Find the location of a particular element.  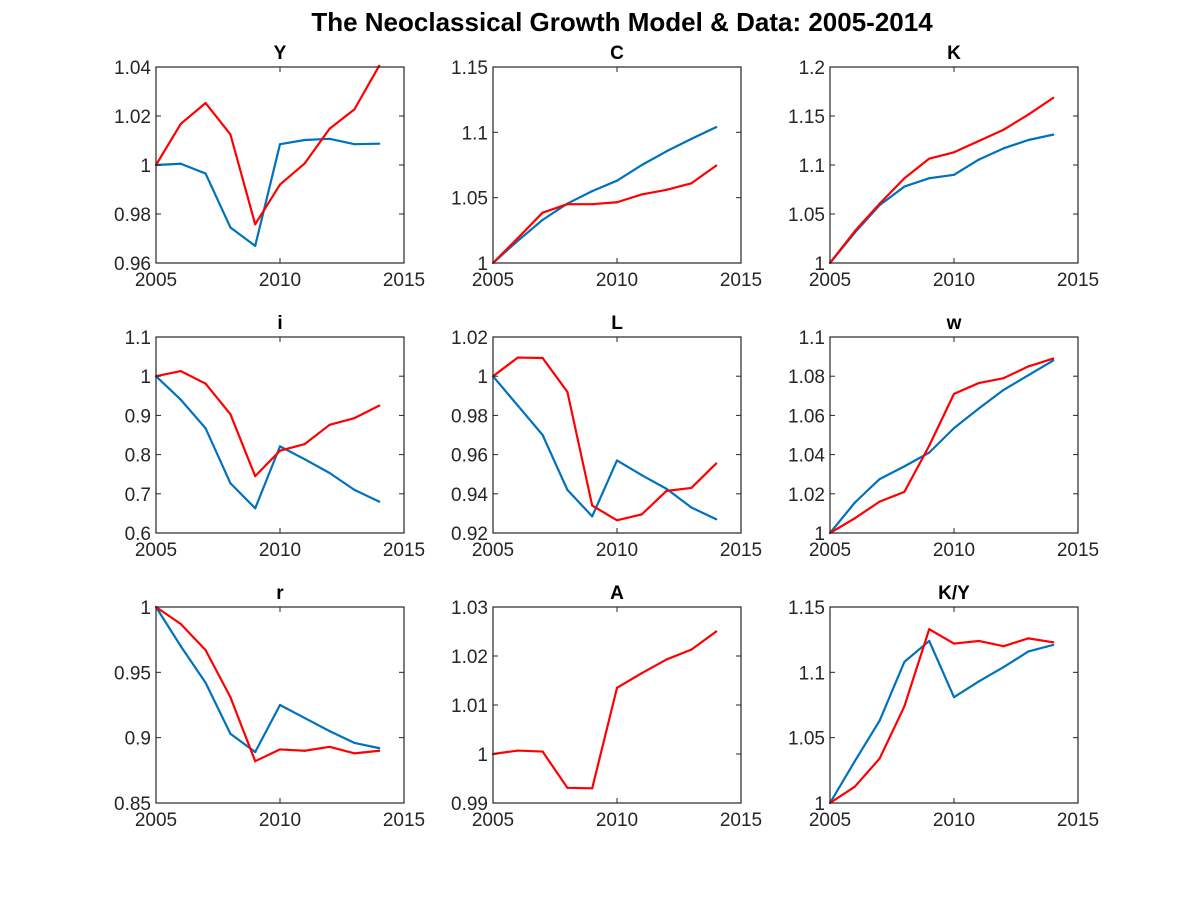

y-tick-label: 0.98 is located at coordinates (132, 215).